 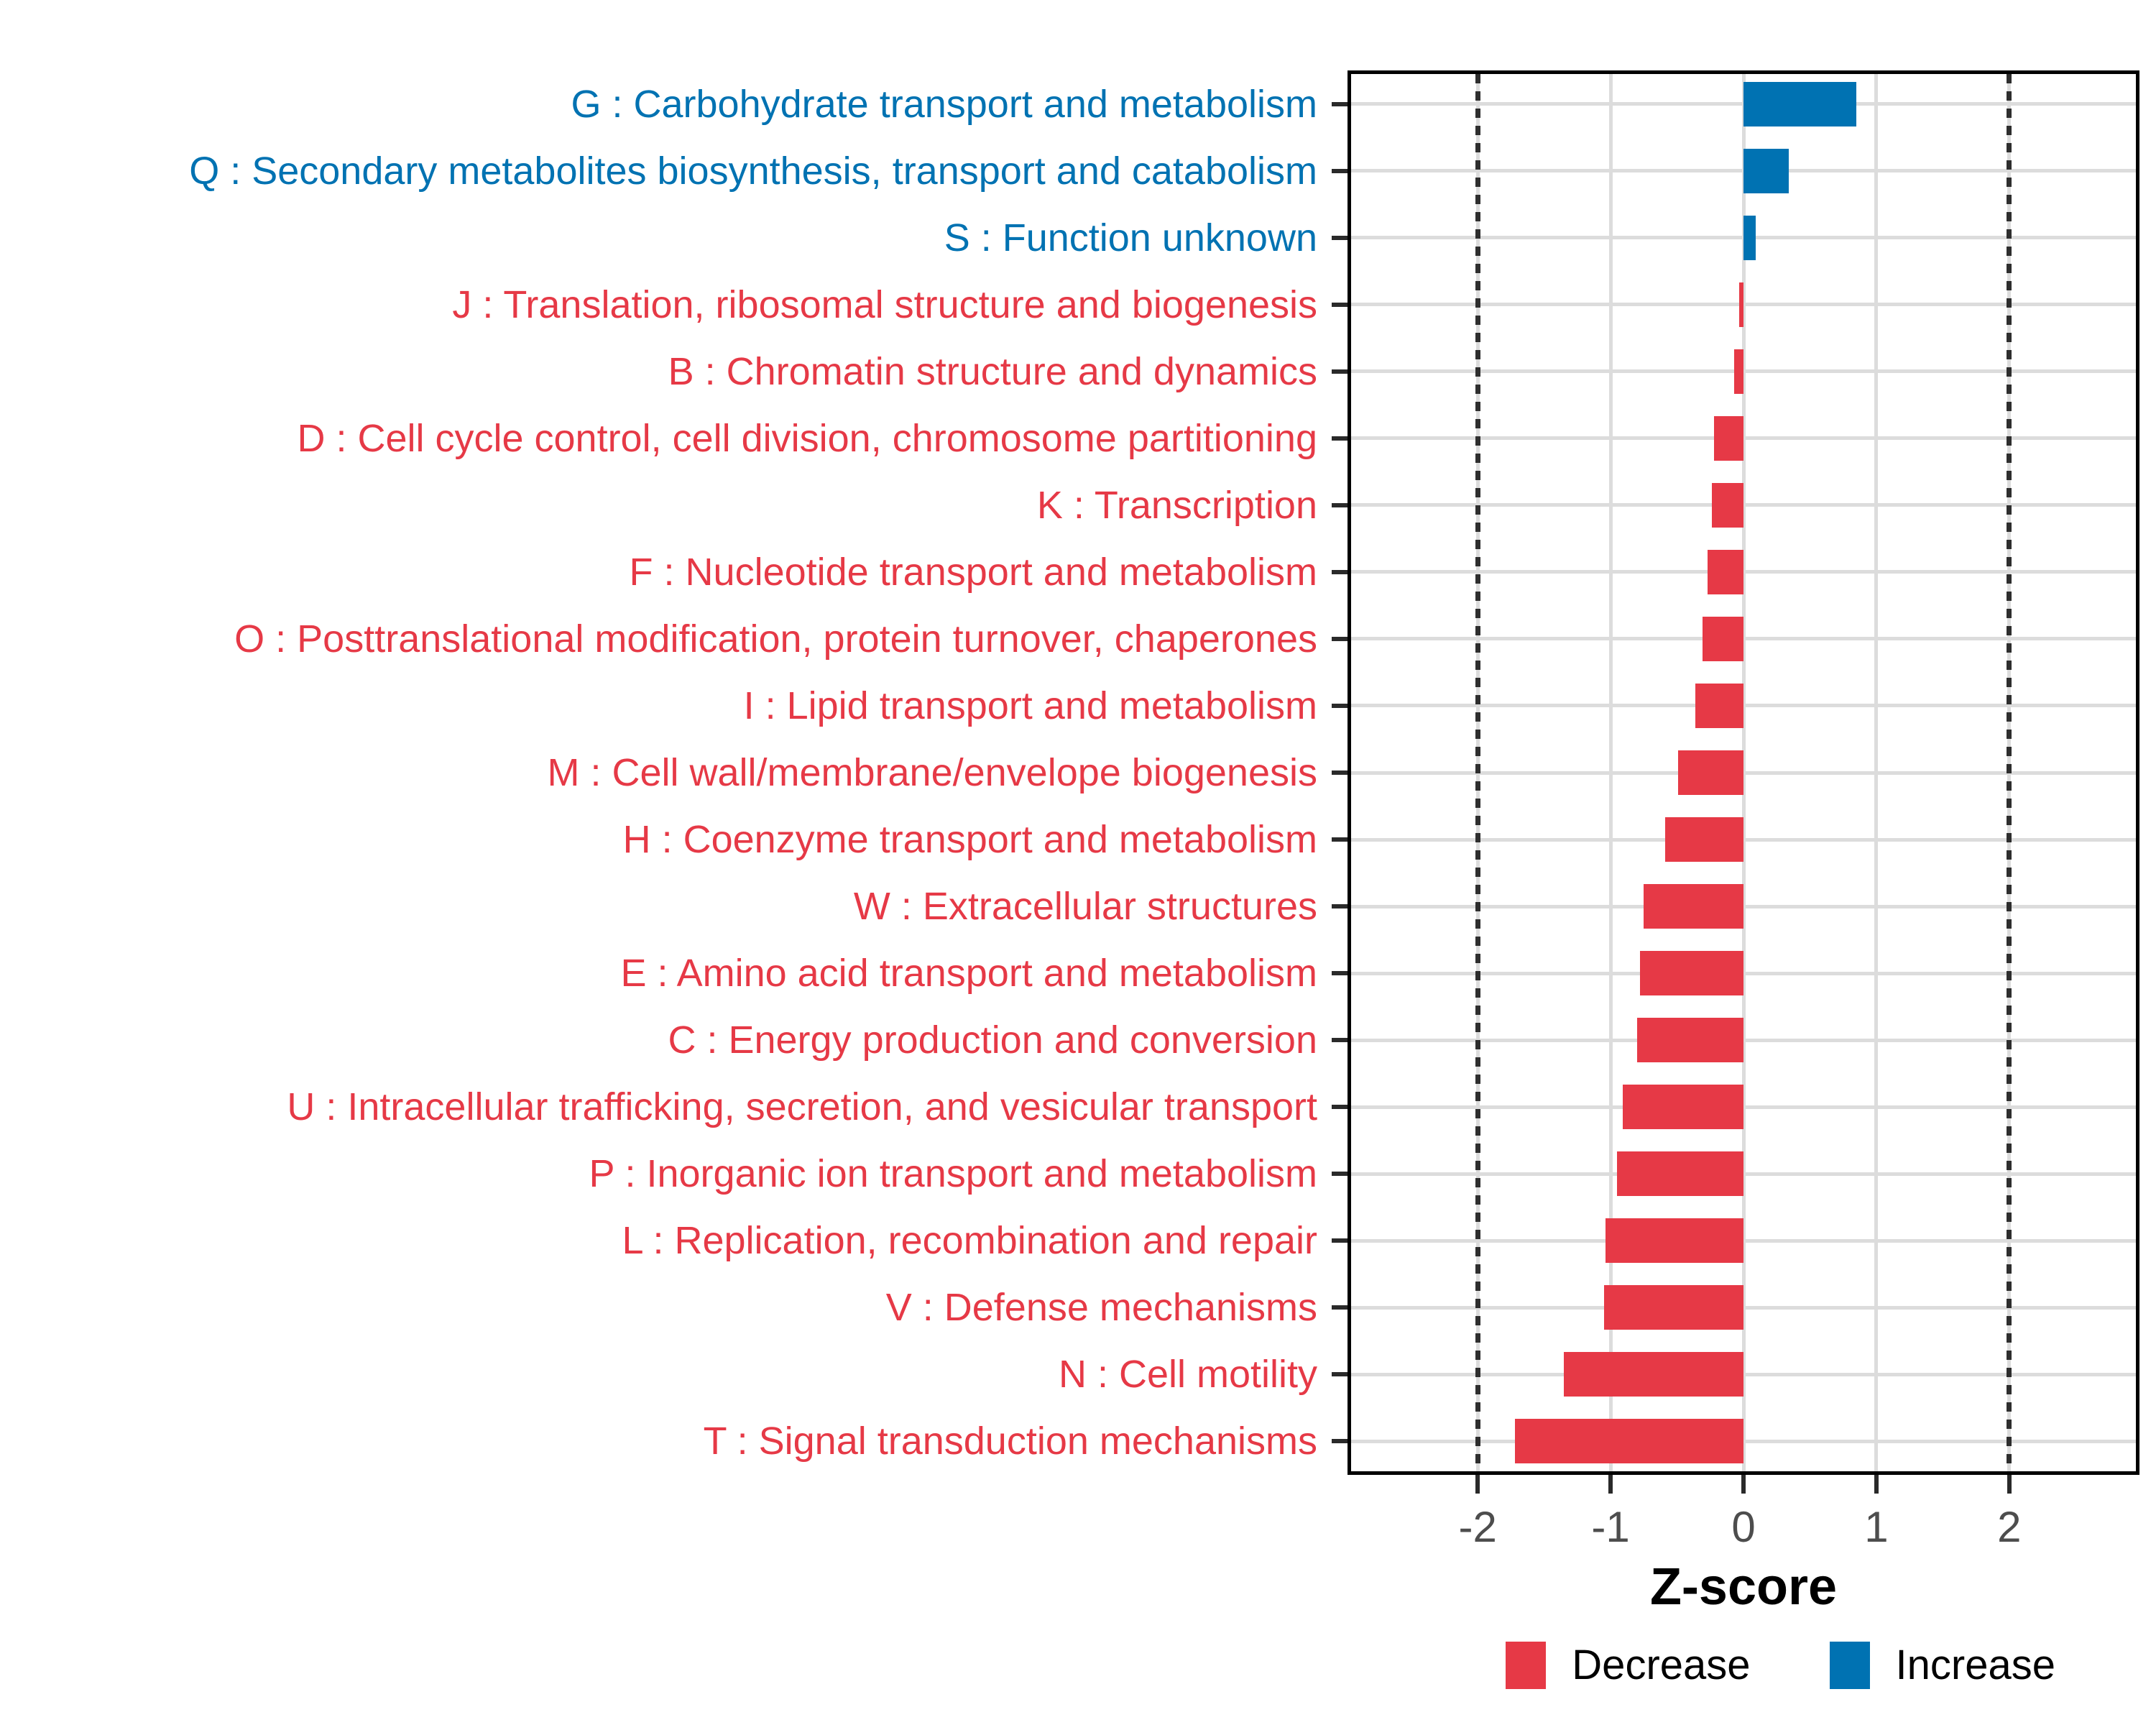 What do you see at coordinates (973, 572) in the screenshot?
I see `category-label: F : Nucleotide transport and metabolism` at bounding box center [973, 572].